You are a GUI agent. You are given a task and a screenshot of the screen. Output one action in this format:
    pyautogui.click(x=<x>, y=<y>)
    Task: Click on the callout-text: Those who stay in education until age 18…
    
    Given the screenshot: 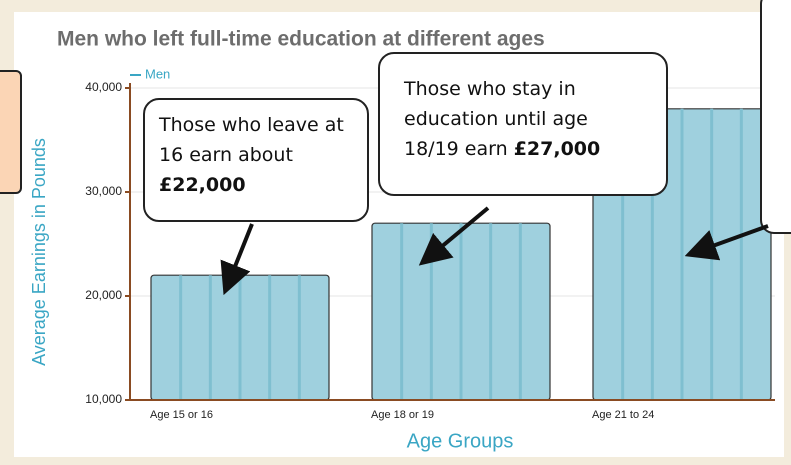 What is the action you would take?
    pyautogui.click(x=496, y=119)
    